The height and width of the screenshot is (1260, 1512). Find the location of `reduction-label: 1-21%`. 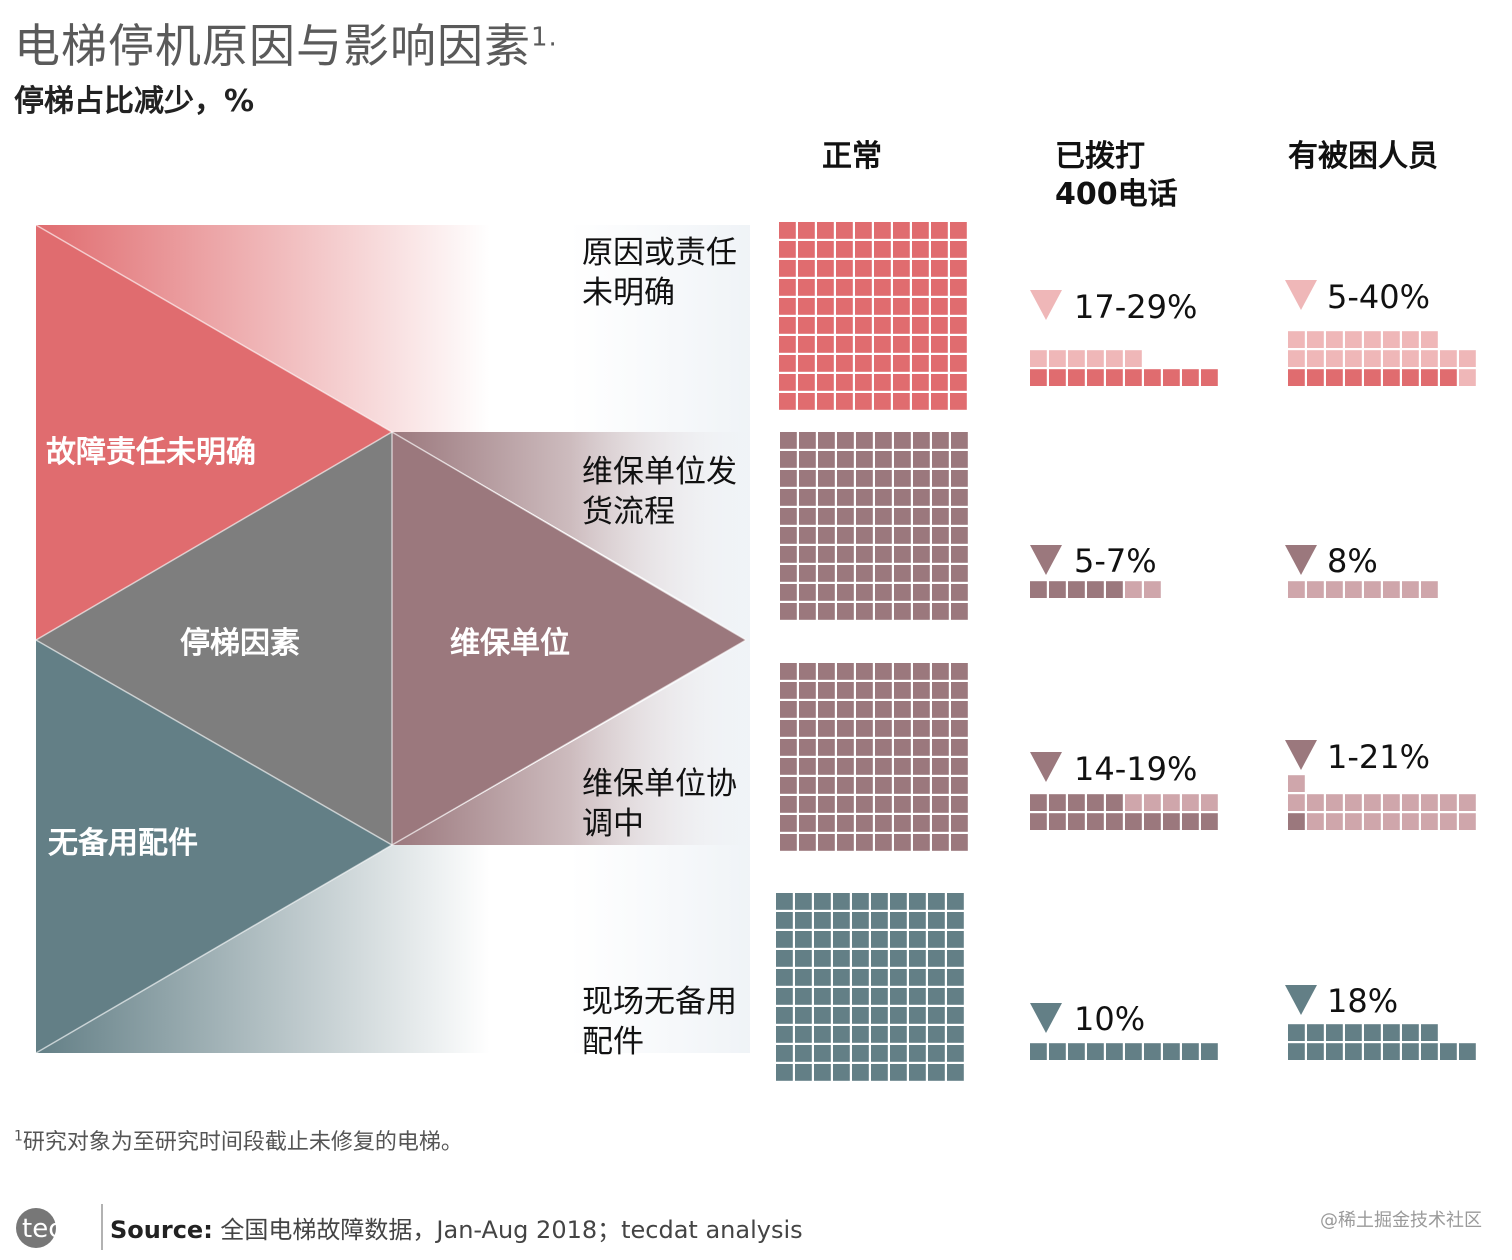

reduction-label: 1-21% is located at coordinates (1379, 757).